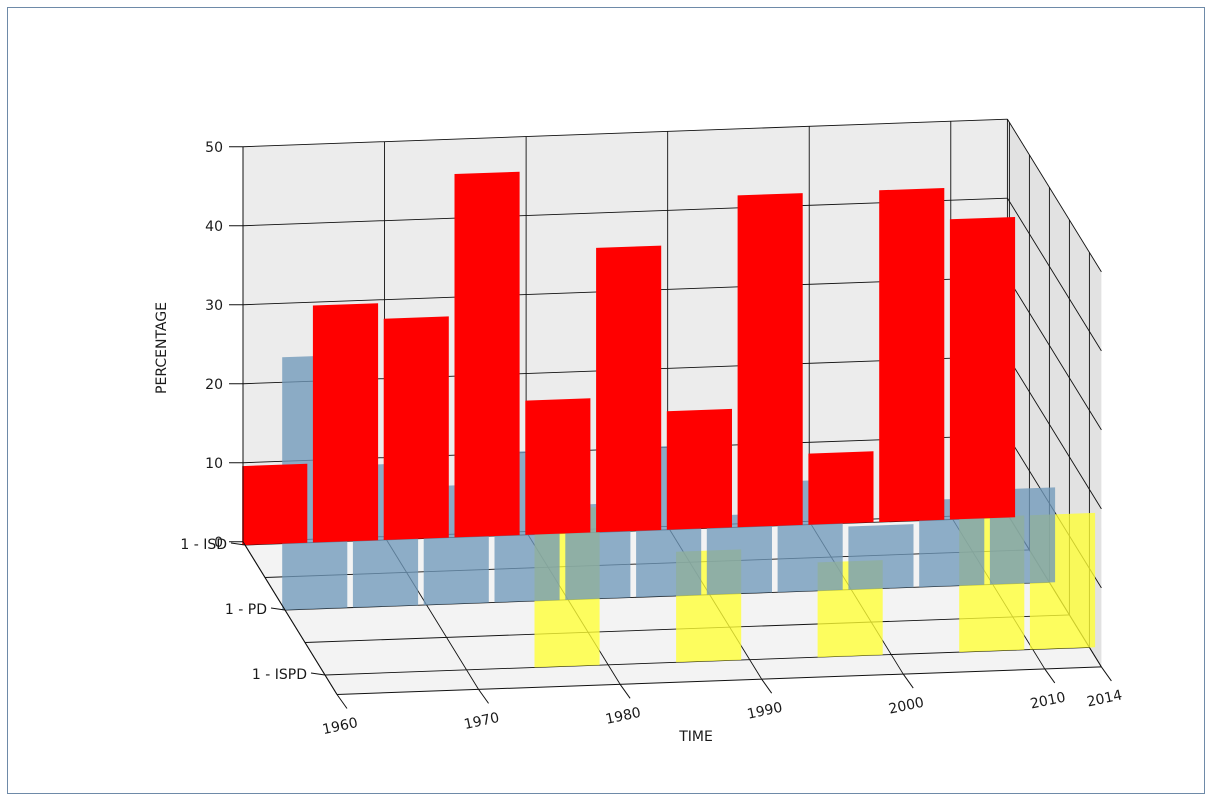 Image resolution: width=1212 pixels, height=801 pixels. What do you see at coordinates (1104, 698) in the screenshot?
I see `x-tick-label: 2014` at bounding box center [1104, 698].